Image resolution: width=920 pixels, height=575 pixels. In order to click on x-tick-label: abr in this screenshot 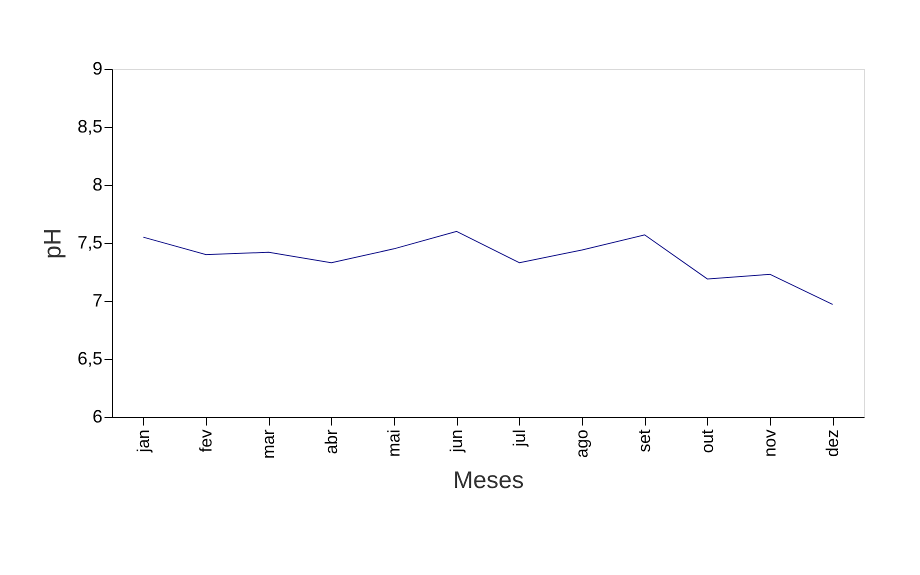, I will do `click(331, 441)`.